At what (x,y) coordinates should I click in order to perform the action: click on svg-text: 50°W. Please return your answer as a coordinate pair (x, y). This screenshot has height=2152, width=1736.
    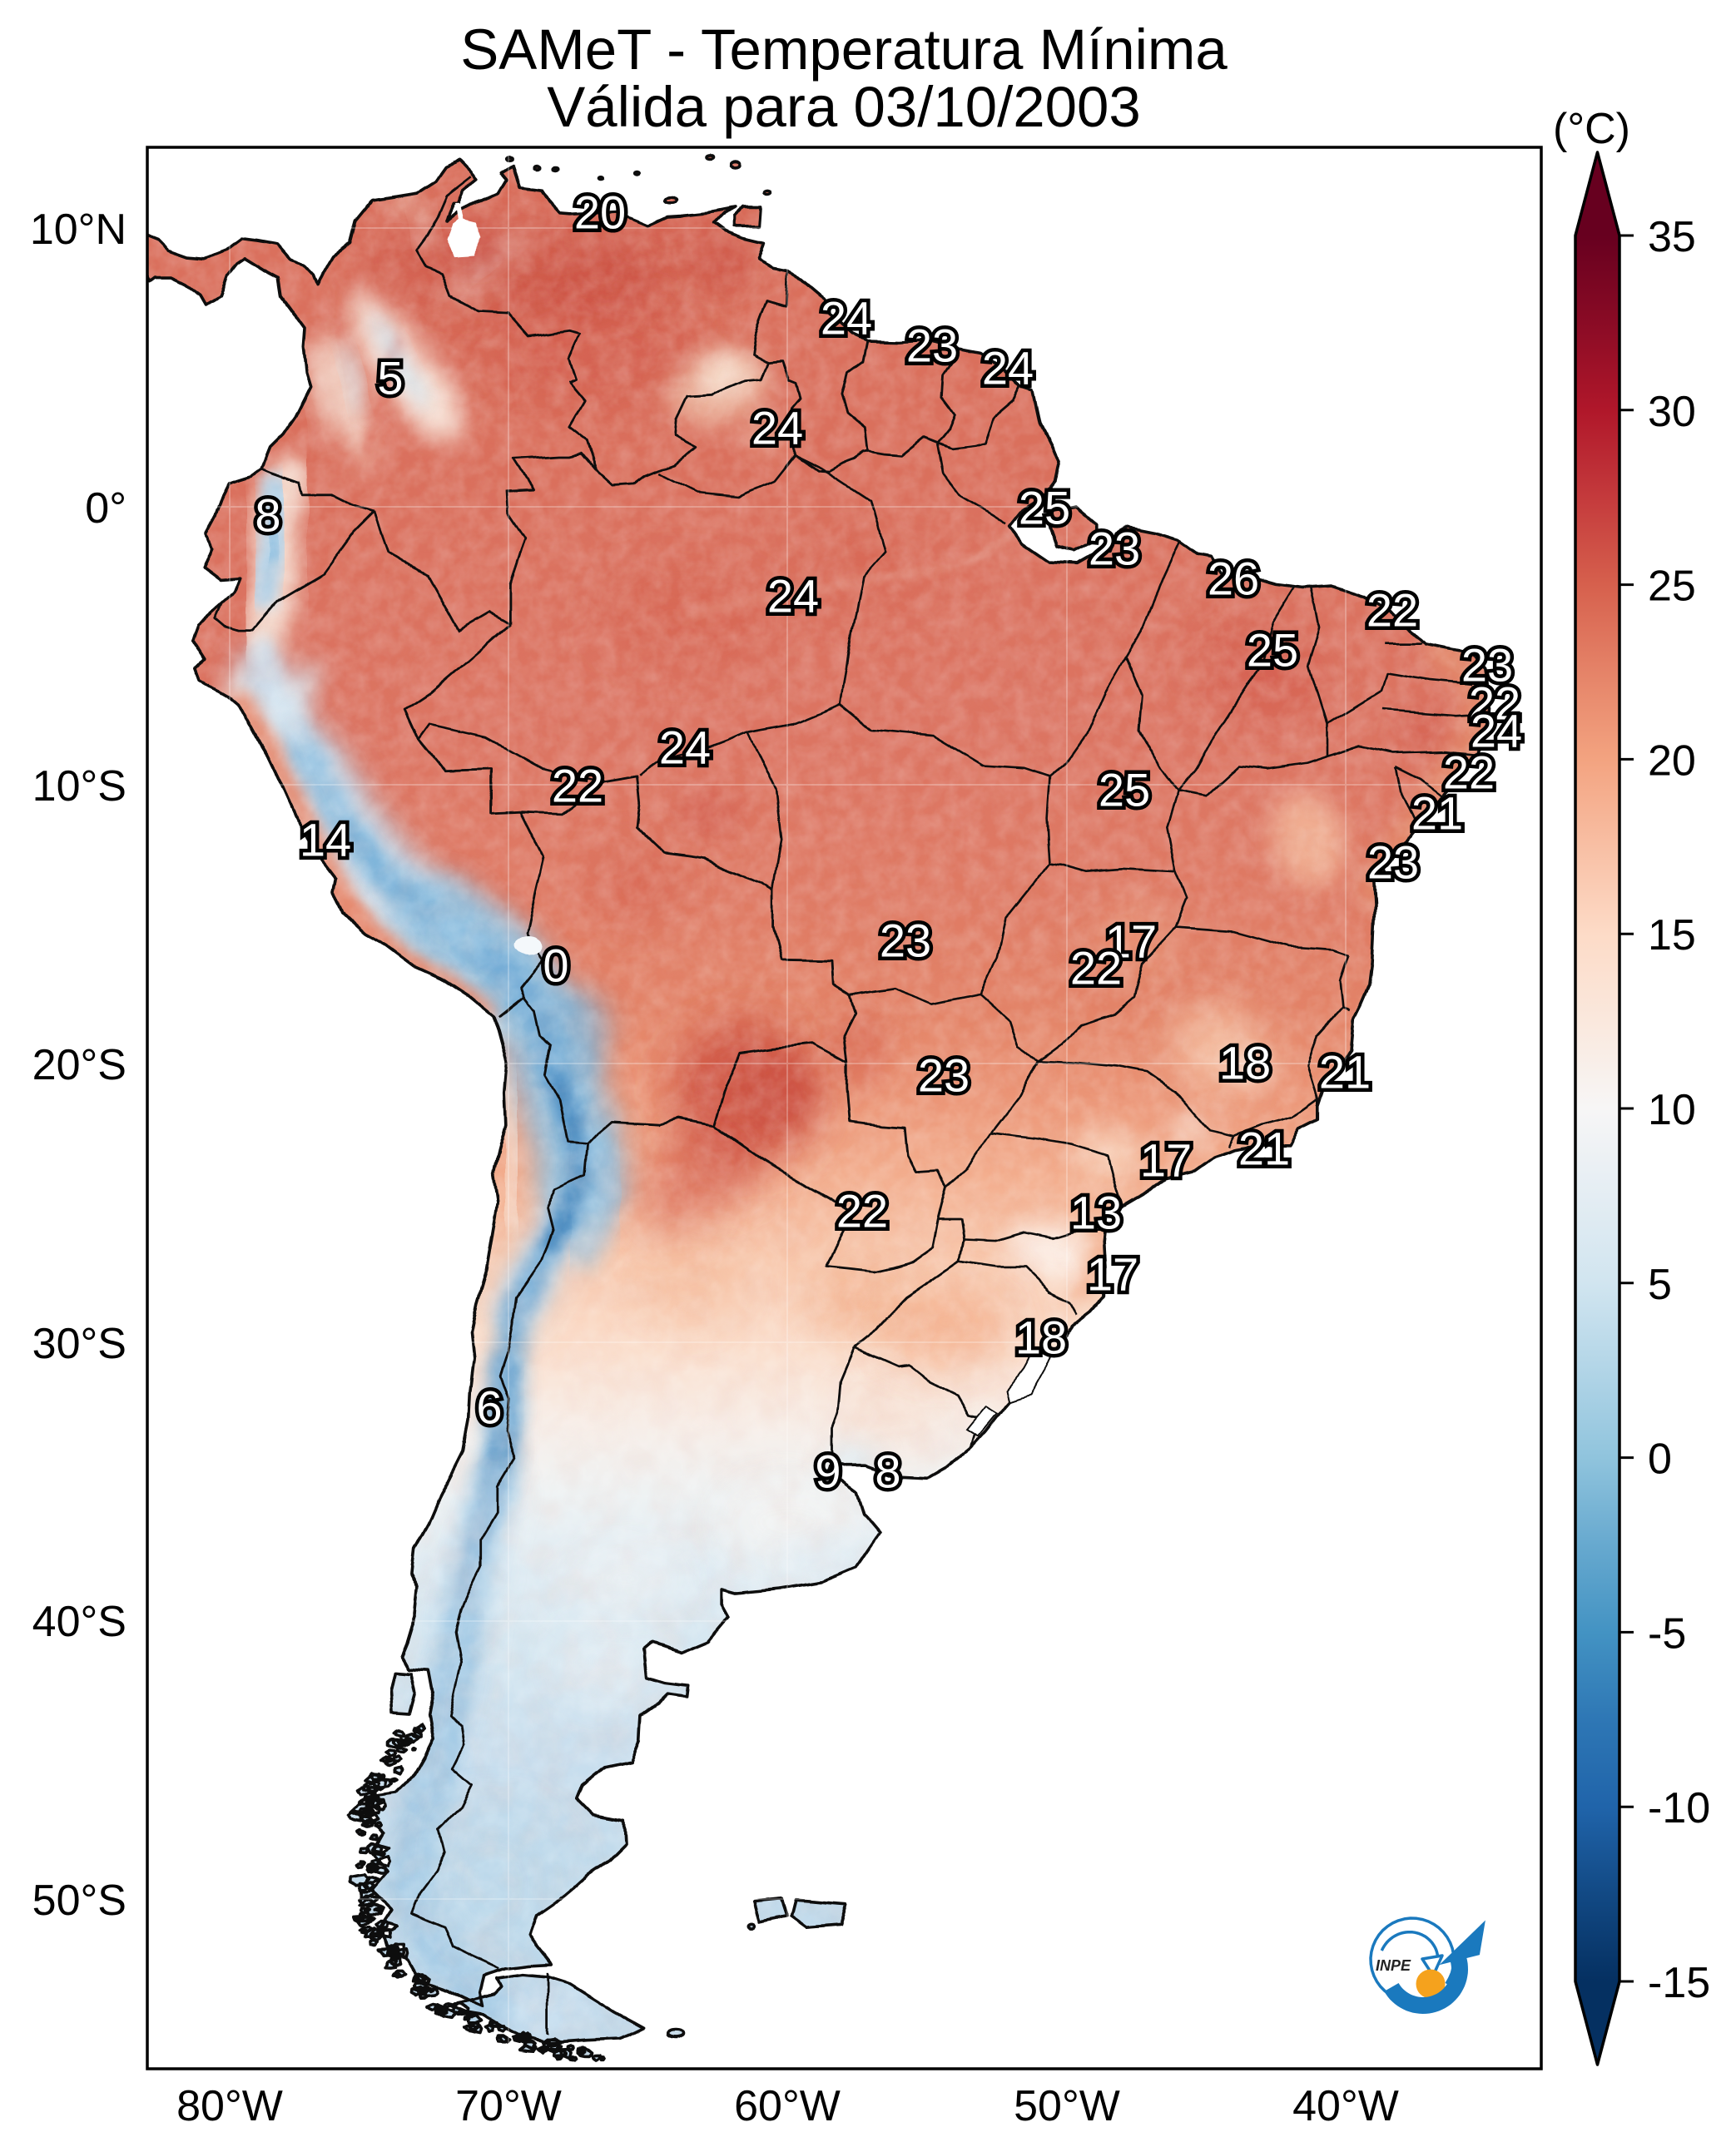
    Looking at the image, I should click on (1067, 2106).